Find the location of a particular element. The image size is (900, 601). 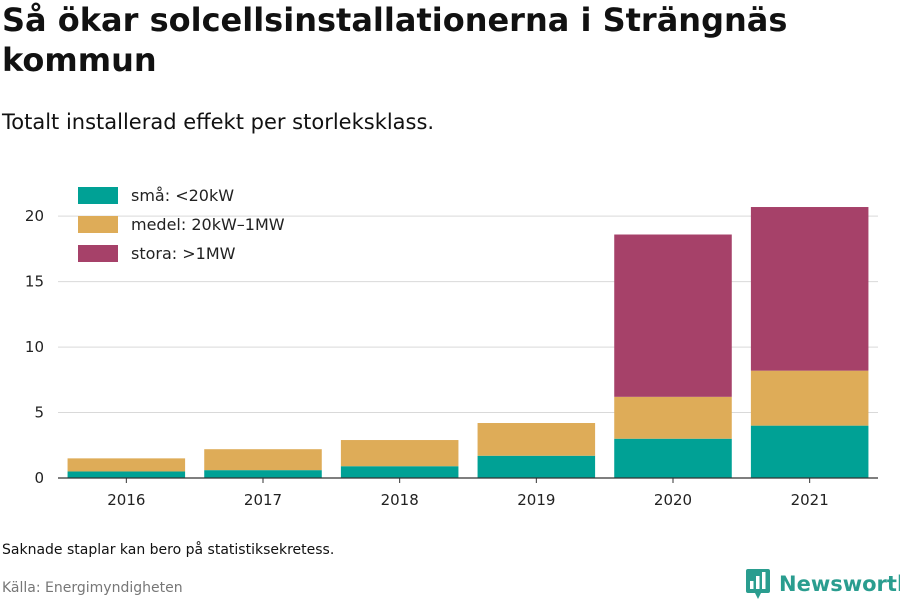

bar-chart-pin-icon is located at coordinates (758, 584).